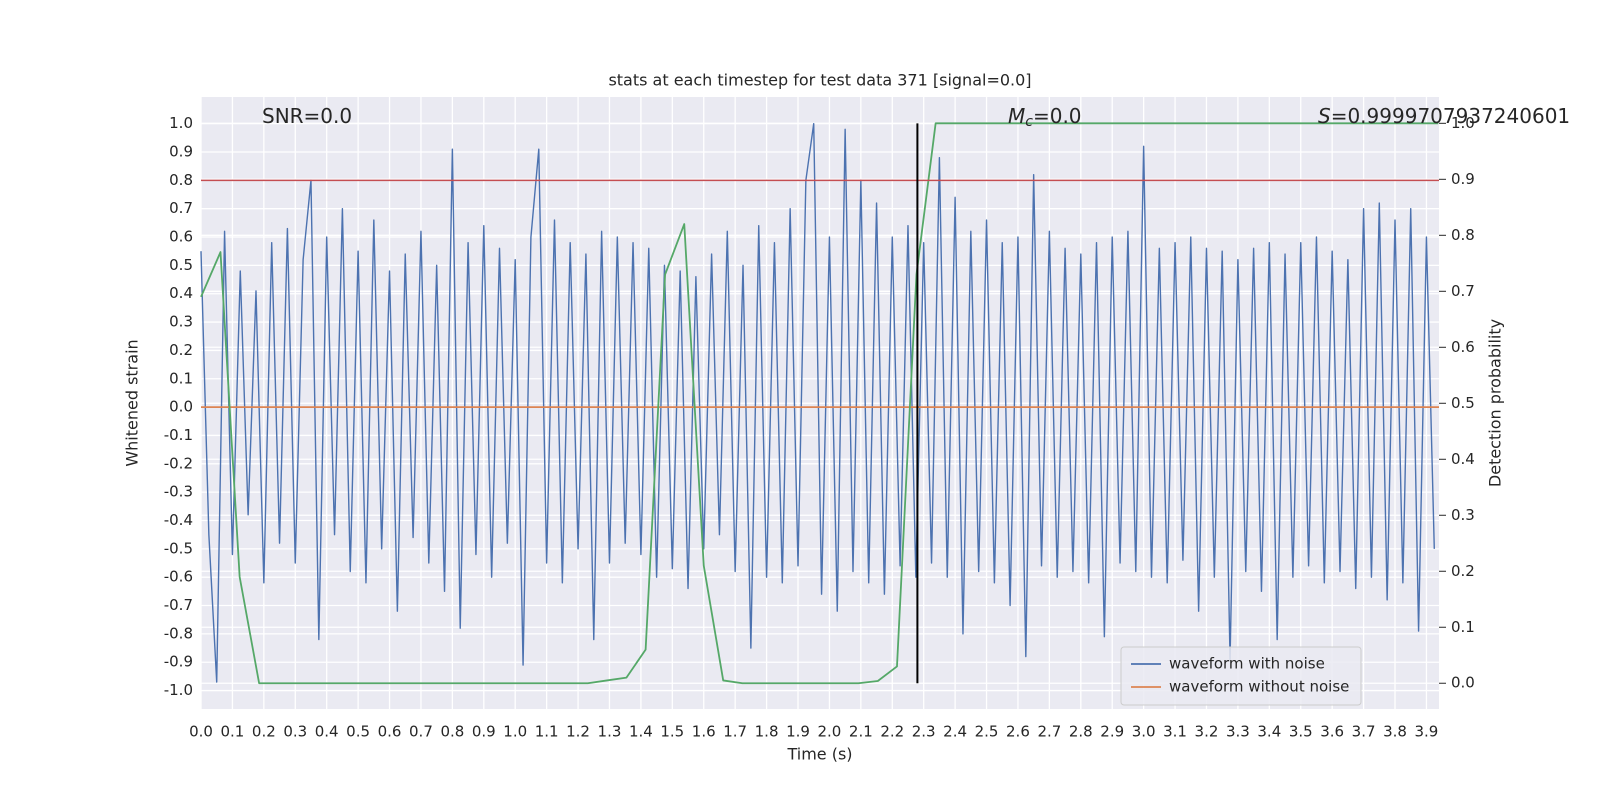 The width and height of the screenshot is (1600, 800). What do you see at coordinates (767, 732) in the screenshot?
I see `x-tick-label: 1.8` at bounding box center [767, 732].